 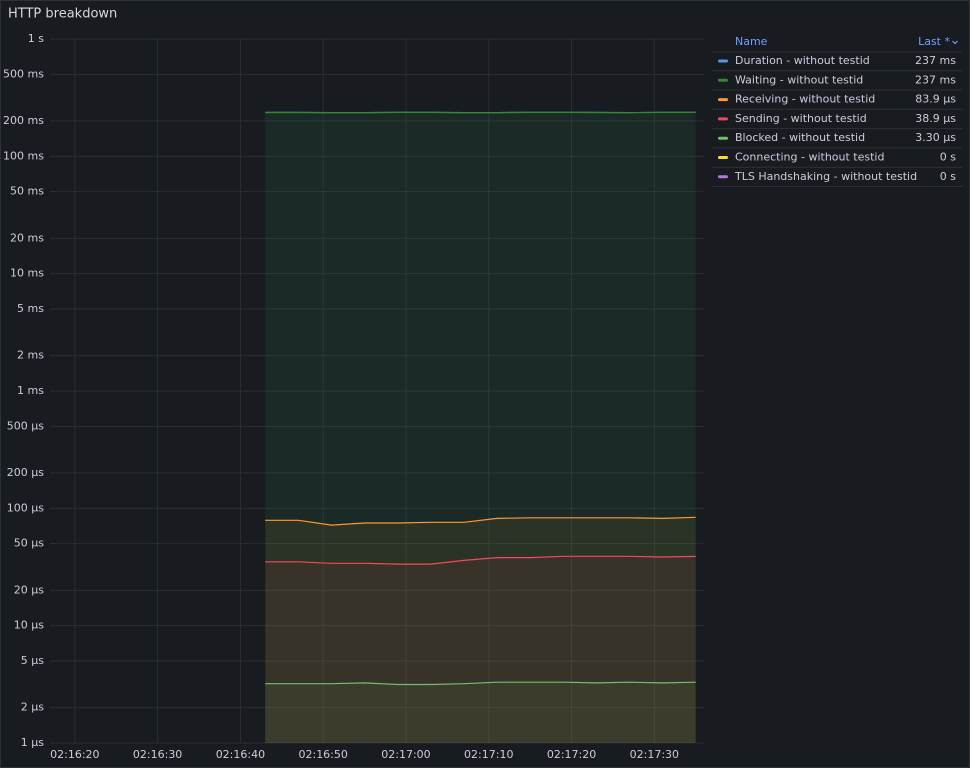 What do you see at coordinates (805, 99) in the screenshot?
I see `legend-name: Receiving - without testid` at bounding box center [805, 99].